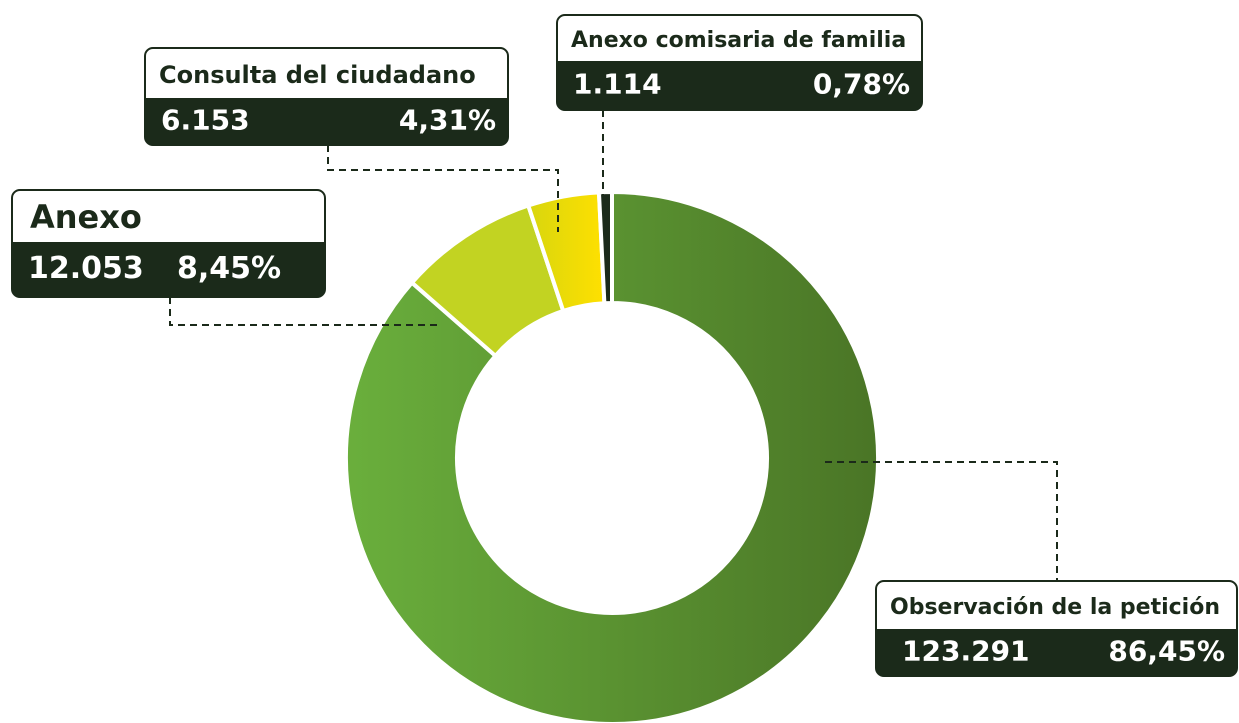  What do you see at coordinates (229, 268) in the screenshot?
I see `share-label: 8,45%` at bounding box center [229, 268].